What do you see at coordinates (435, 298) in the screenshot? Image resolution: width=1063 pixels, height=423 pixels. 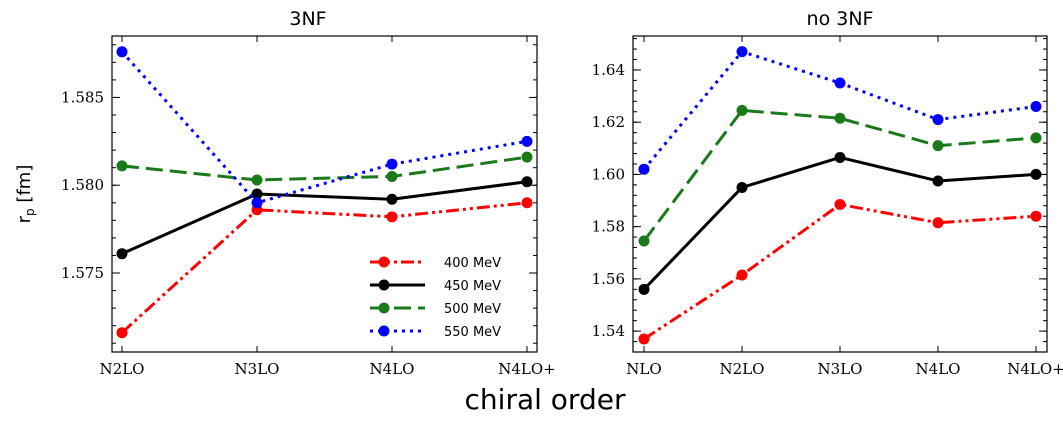 I see `legend: 400 MeV 450 MeV 500 MeV 550 MeV` at bounding box center [435, 298].